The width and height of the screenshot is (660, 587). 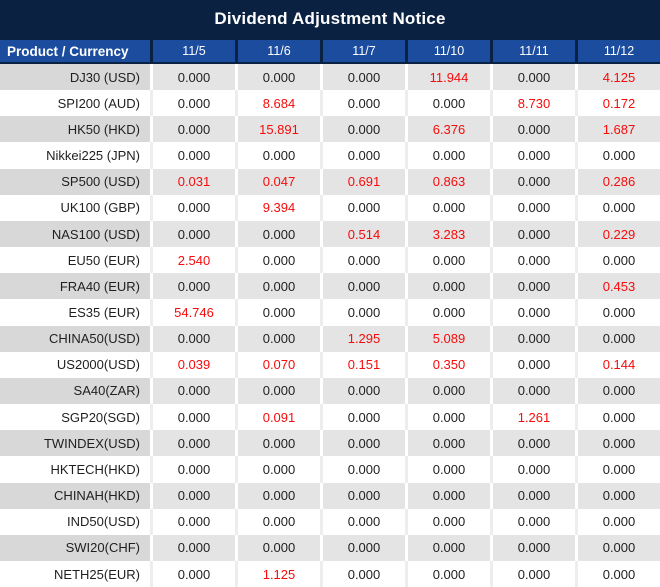 I want to click on value-cell: 3.283, so click(x=447, y=234).